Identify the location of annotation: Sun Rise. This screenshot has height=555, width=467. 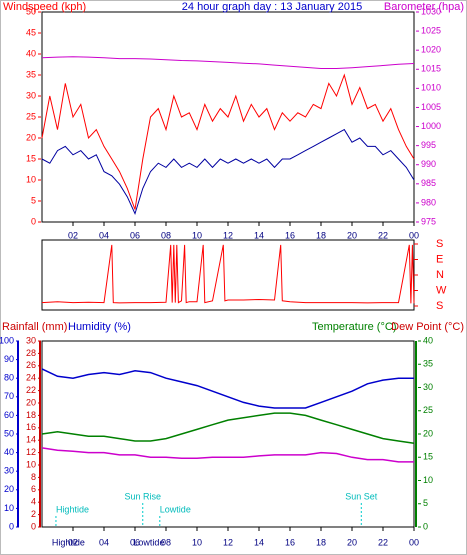
(142, 496).